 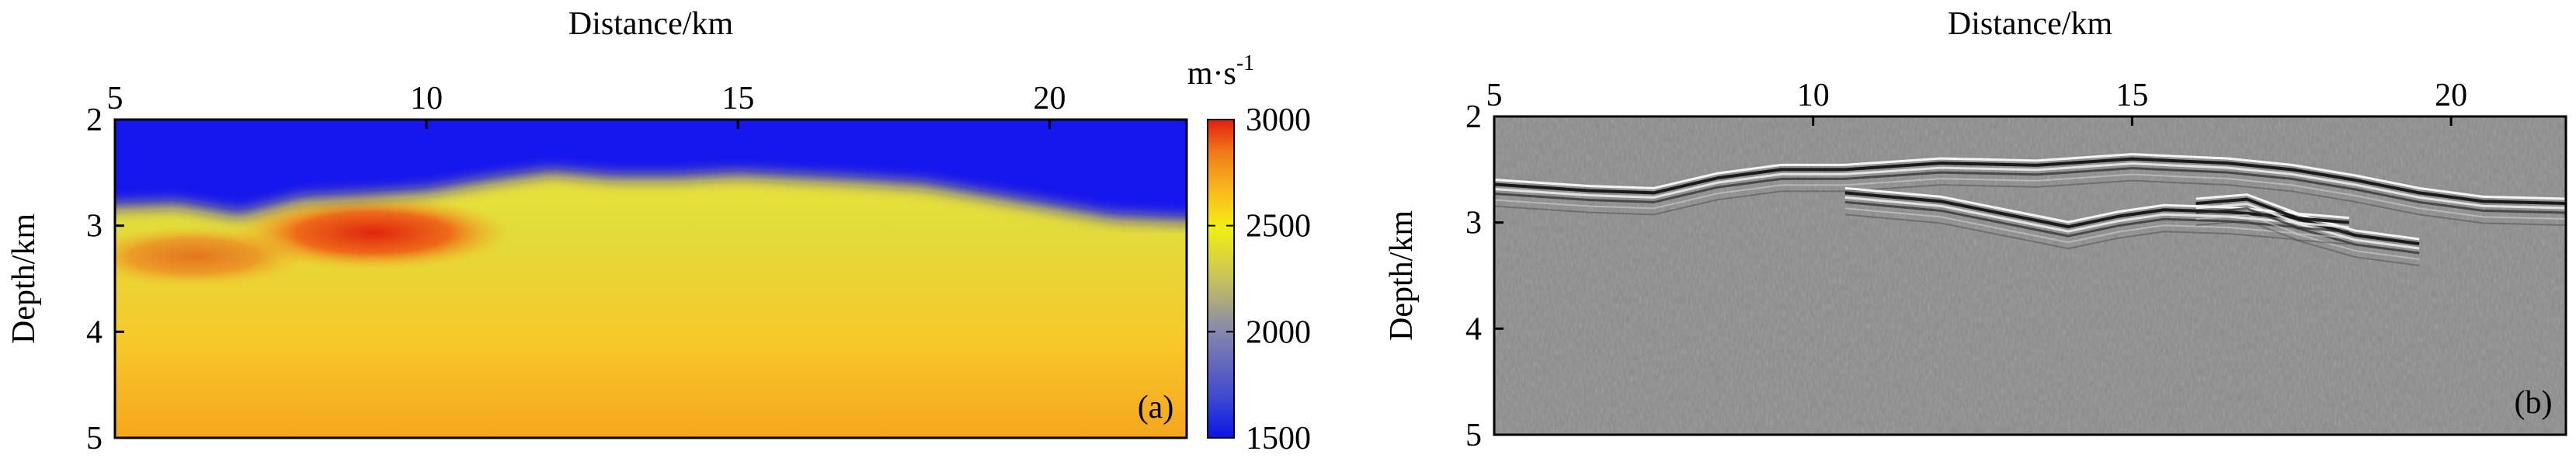 What do you see at coordinates (1259, 279) in the screenshot?
I see `colorbar-ticks: 3000 2500 2000 1500` at bounding box center [1259, 279].